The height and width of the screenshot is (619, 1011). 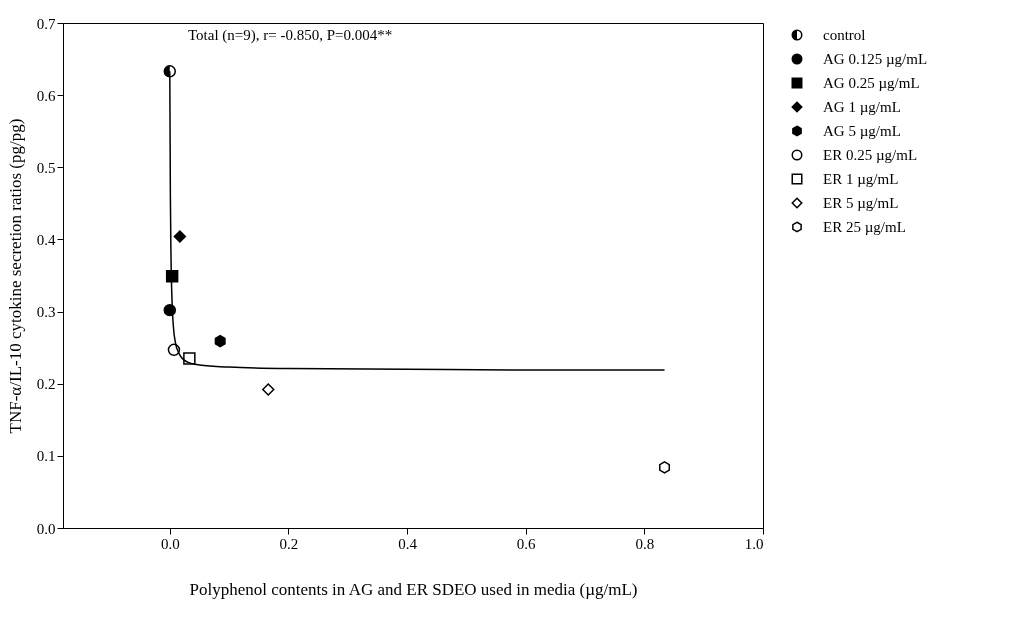 What do you see at coordinates (875, 59) in the screenshot?
I see `legend-label: AG 0.125 µg/mL` at bounding box center [875, 59].